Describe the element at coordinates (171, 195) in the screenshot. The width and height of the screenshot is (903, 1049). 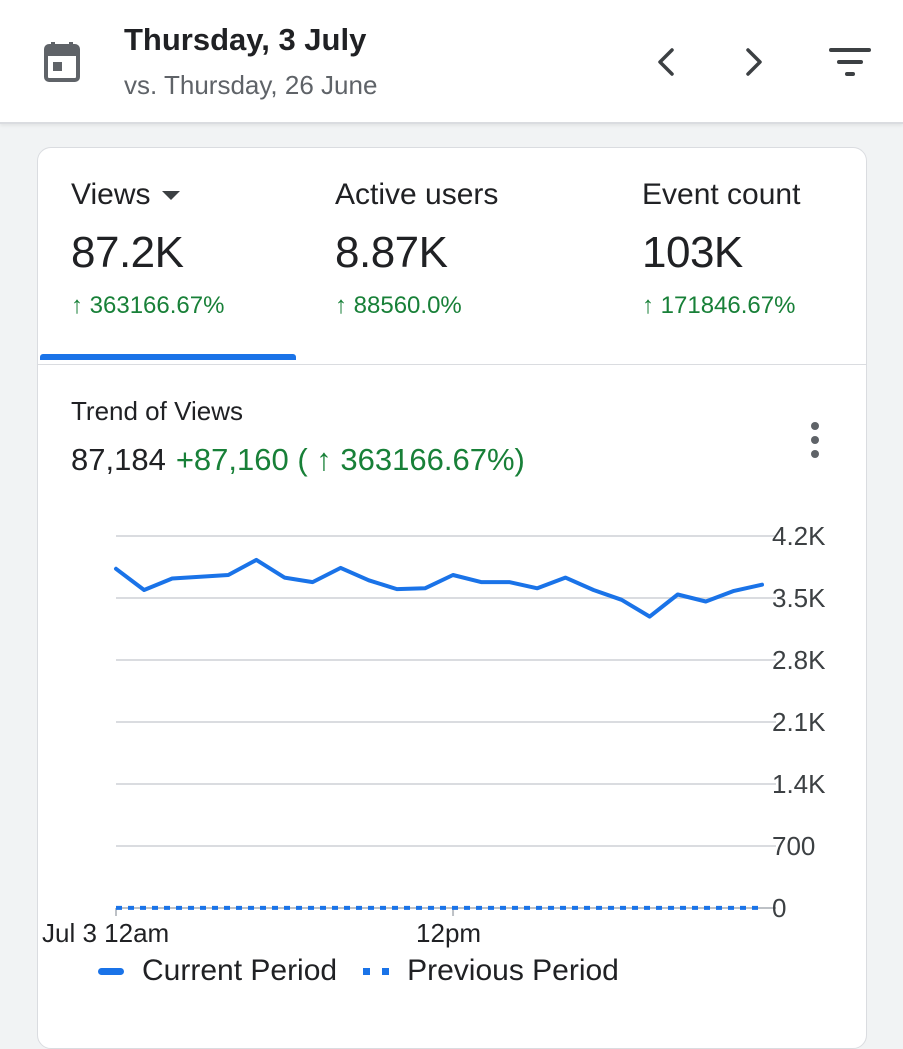
I see `dropdown-caret-icon` at that location.